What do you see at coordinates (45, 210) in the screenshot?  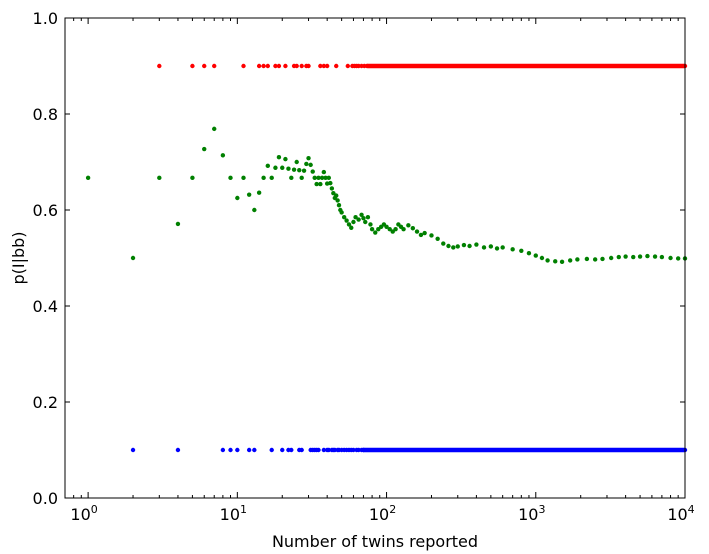 I see `y-tick-label: 0.6` at bounding box center [45, 210].